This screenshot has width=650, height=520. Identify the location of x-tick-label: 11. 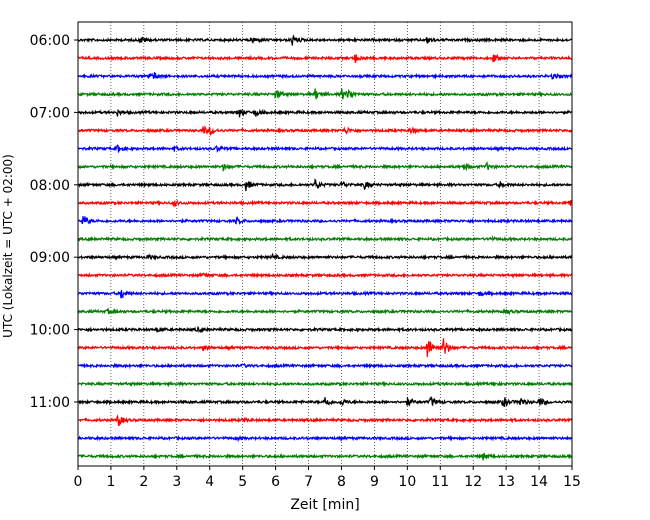
(440, 482).